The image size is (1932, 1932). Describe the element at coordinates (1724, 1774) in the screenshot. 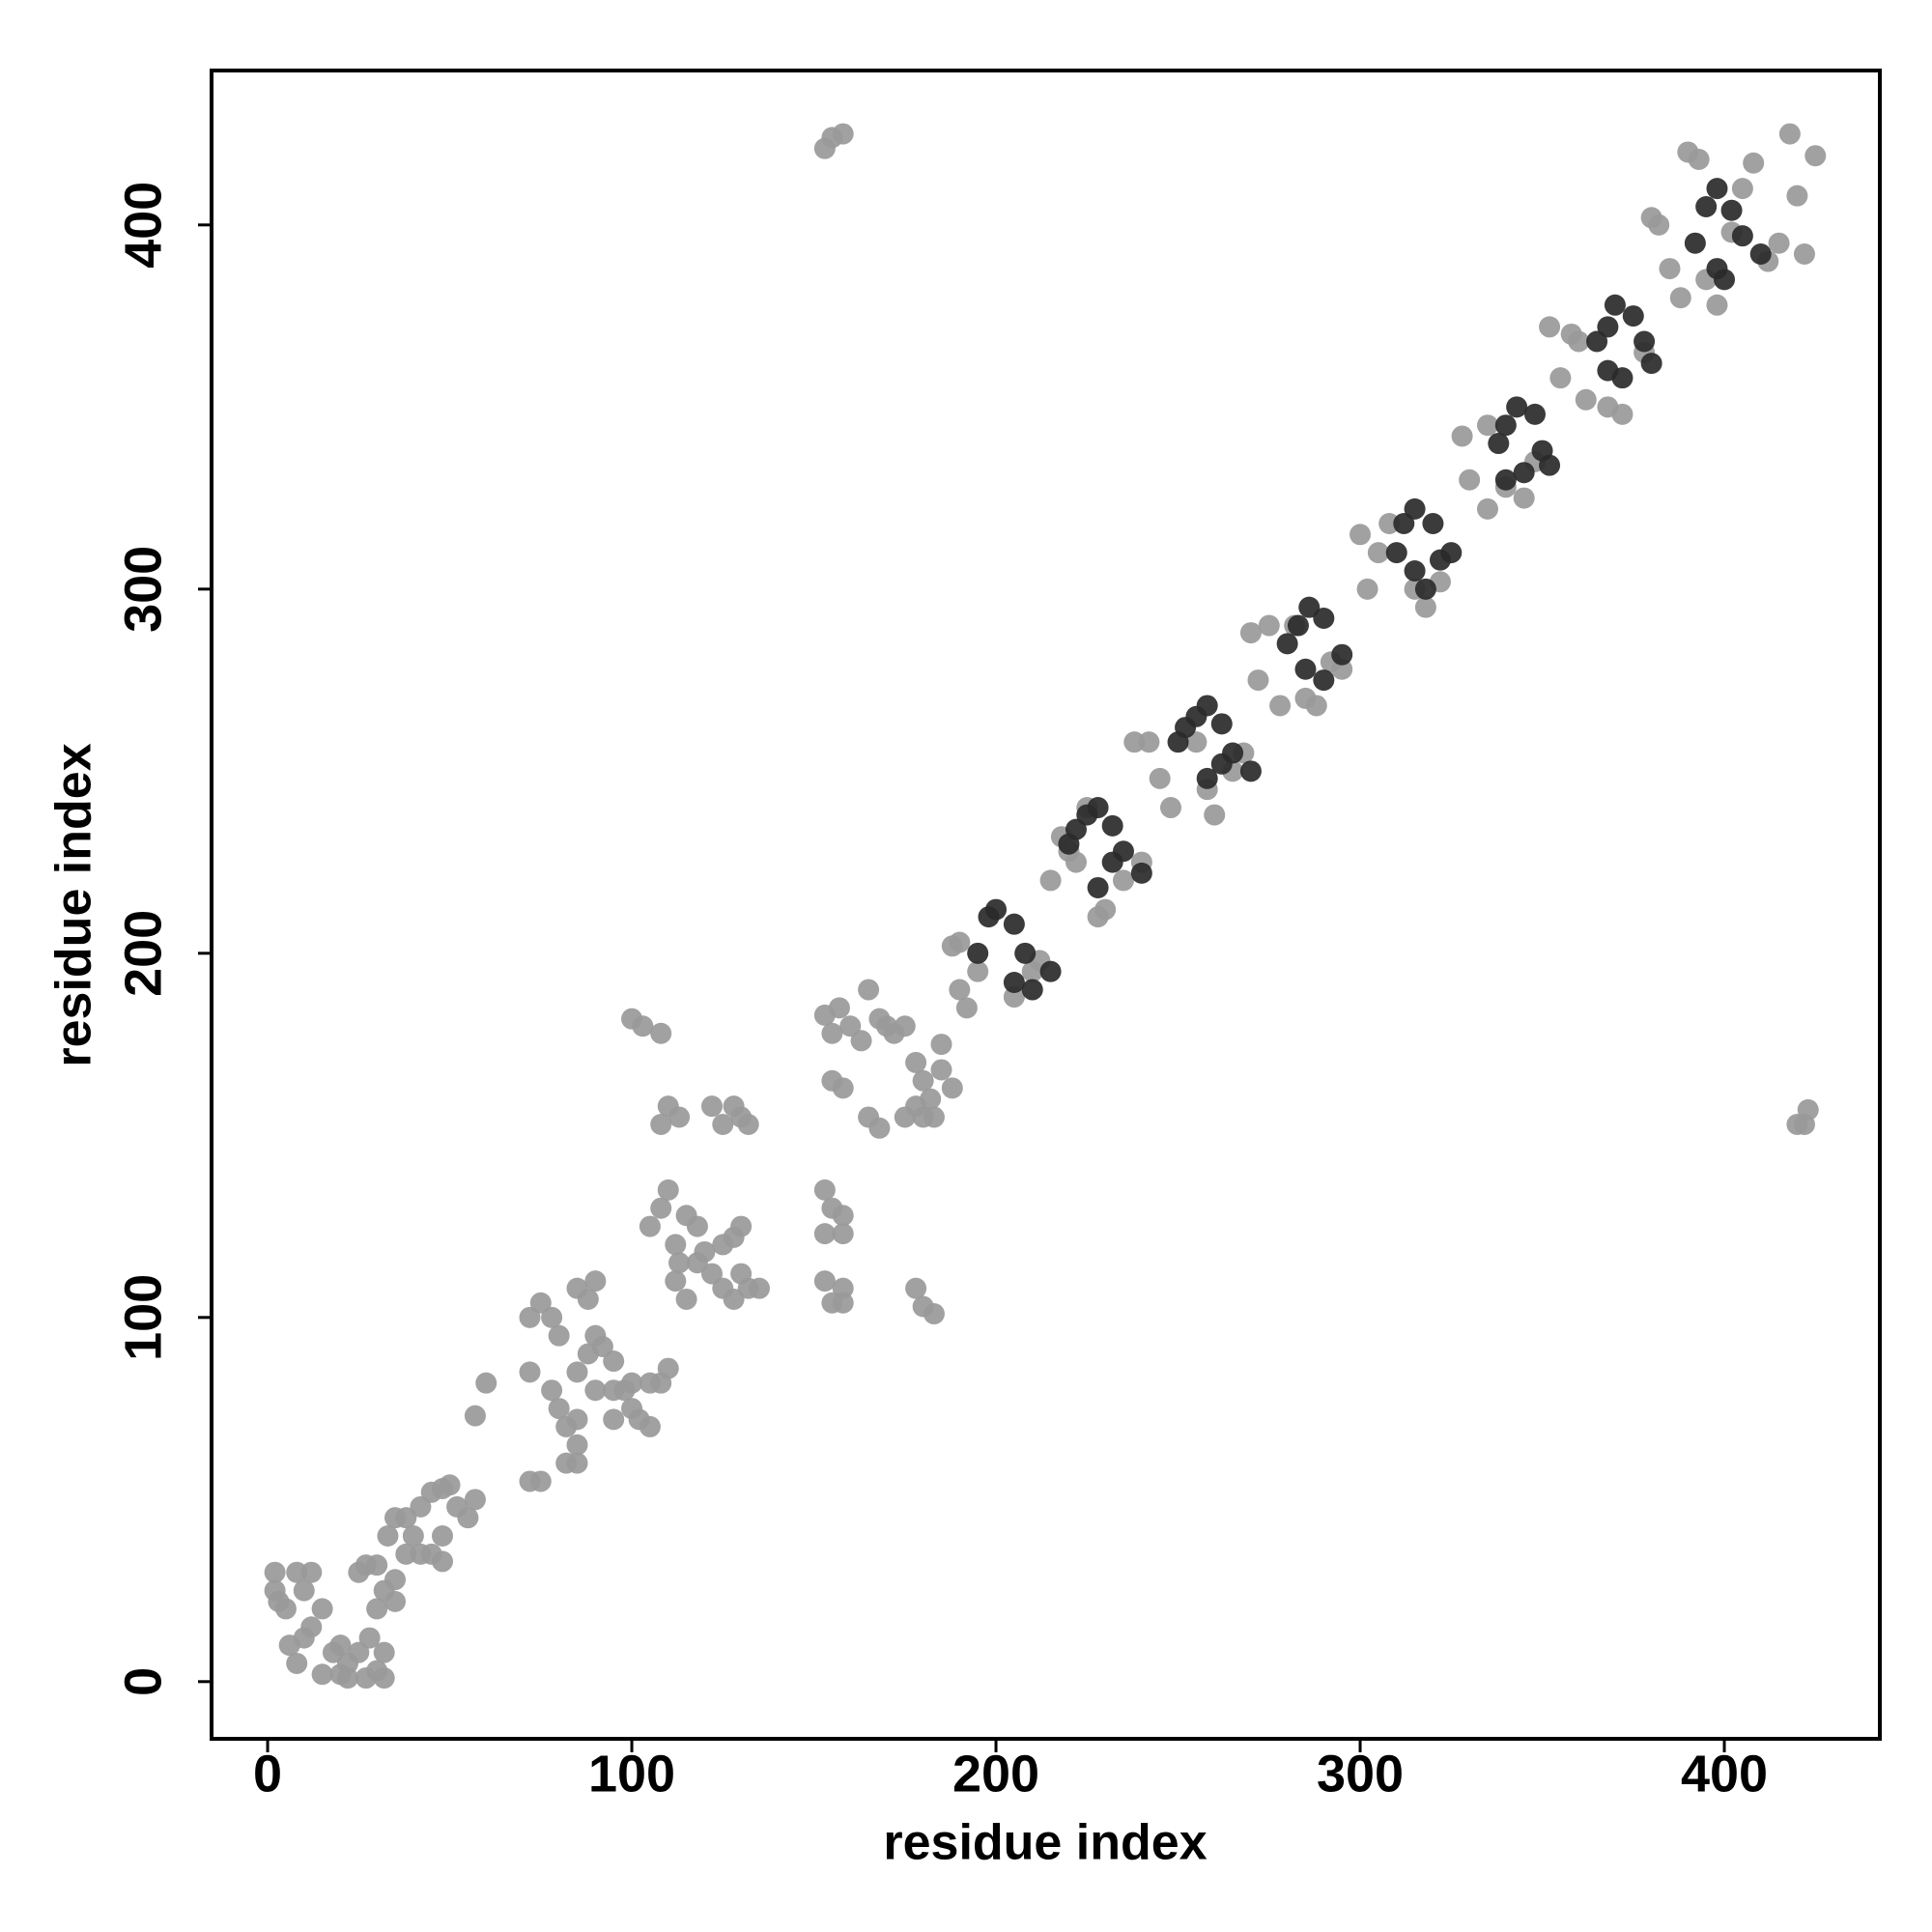

I see `x-tick-label: 400` at that location.